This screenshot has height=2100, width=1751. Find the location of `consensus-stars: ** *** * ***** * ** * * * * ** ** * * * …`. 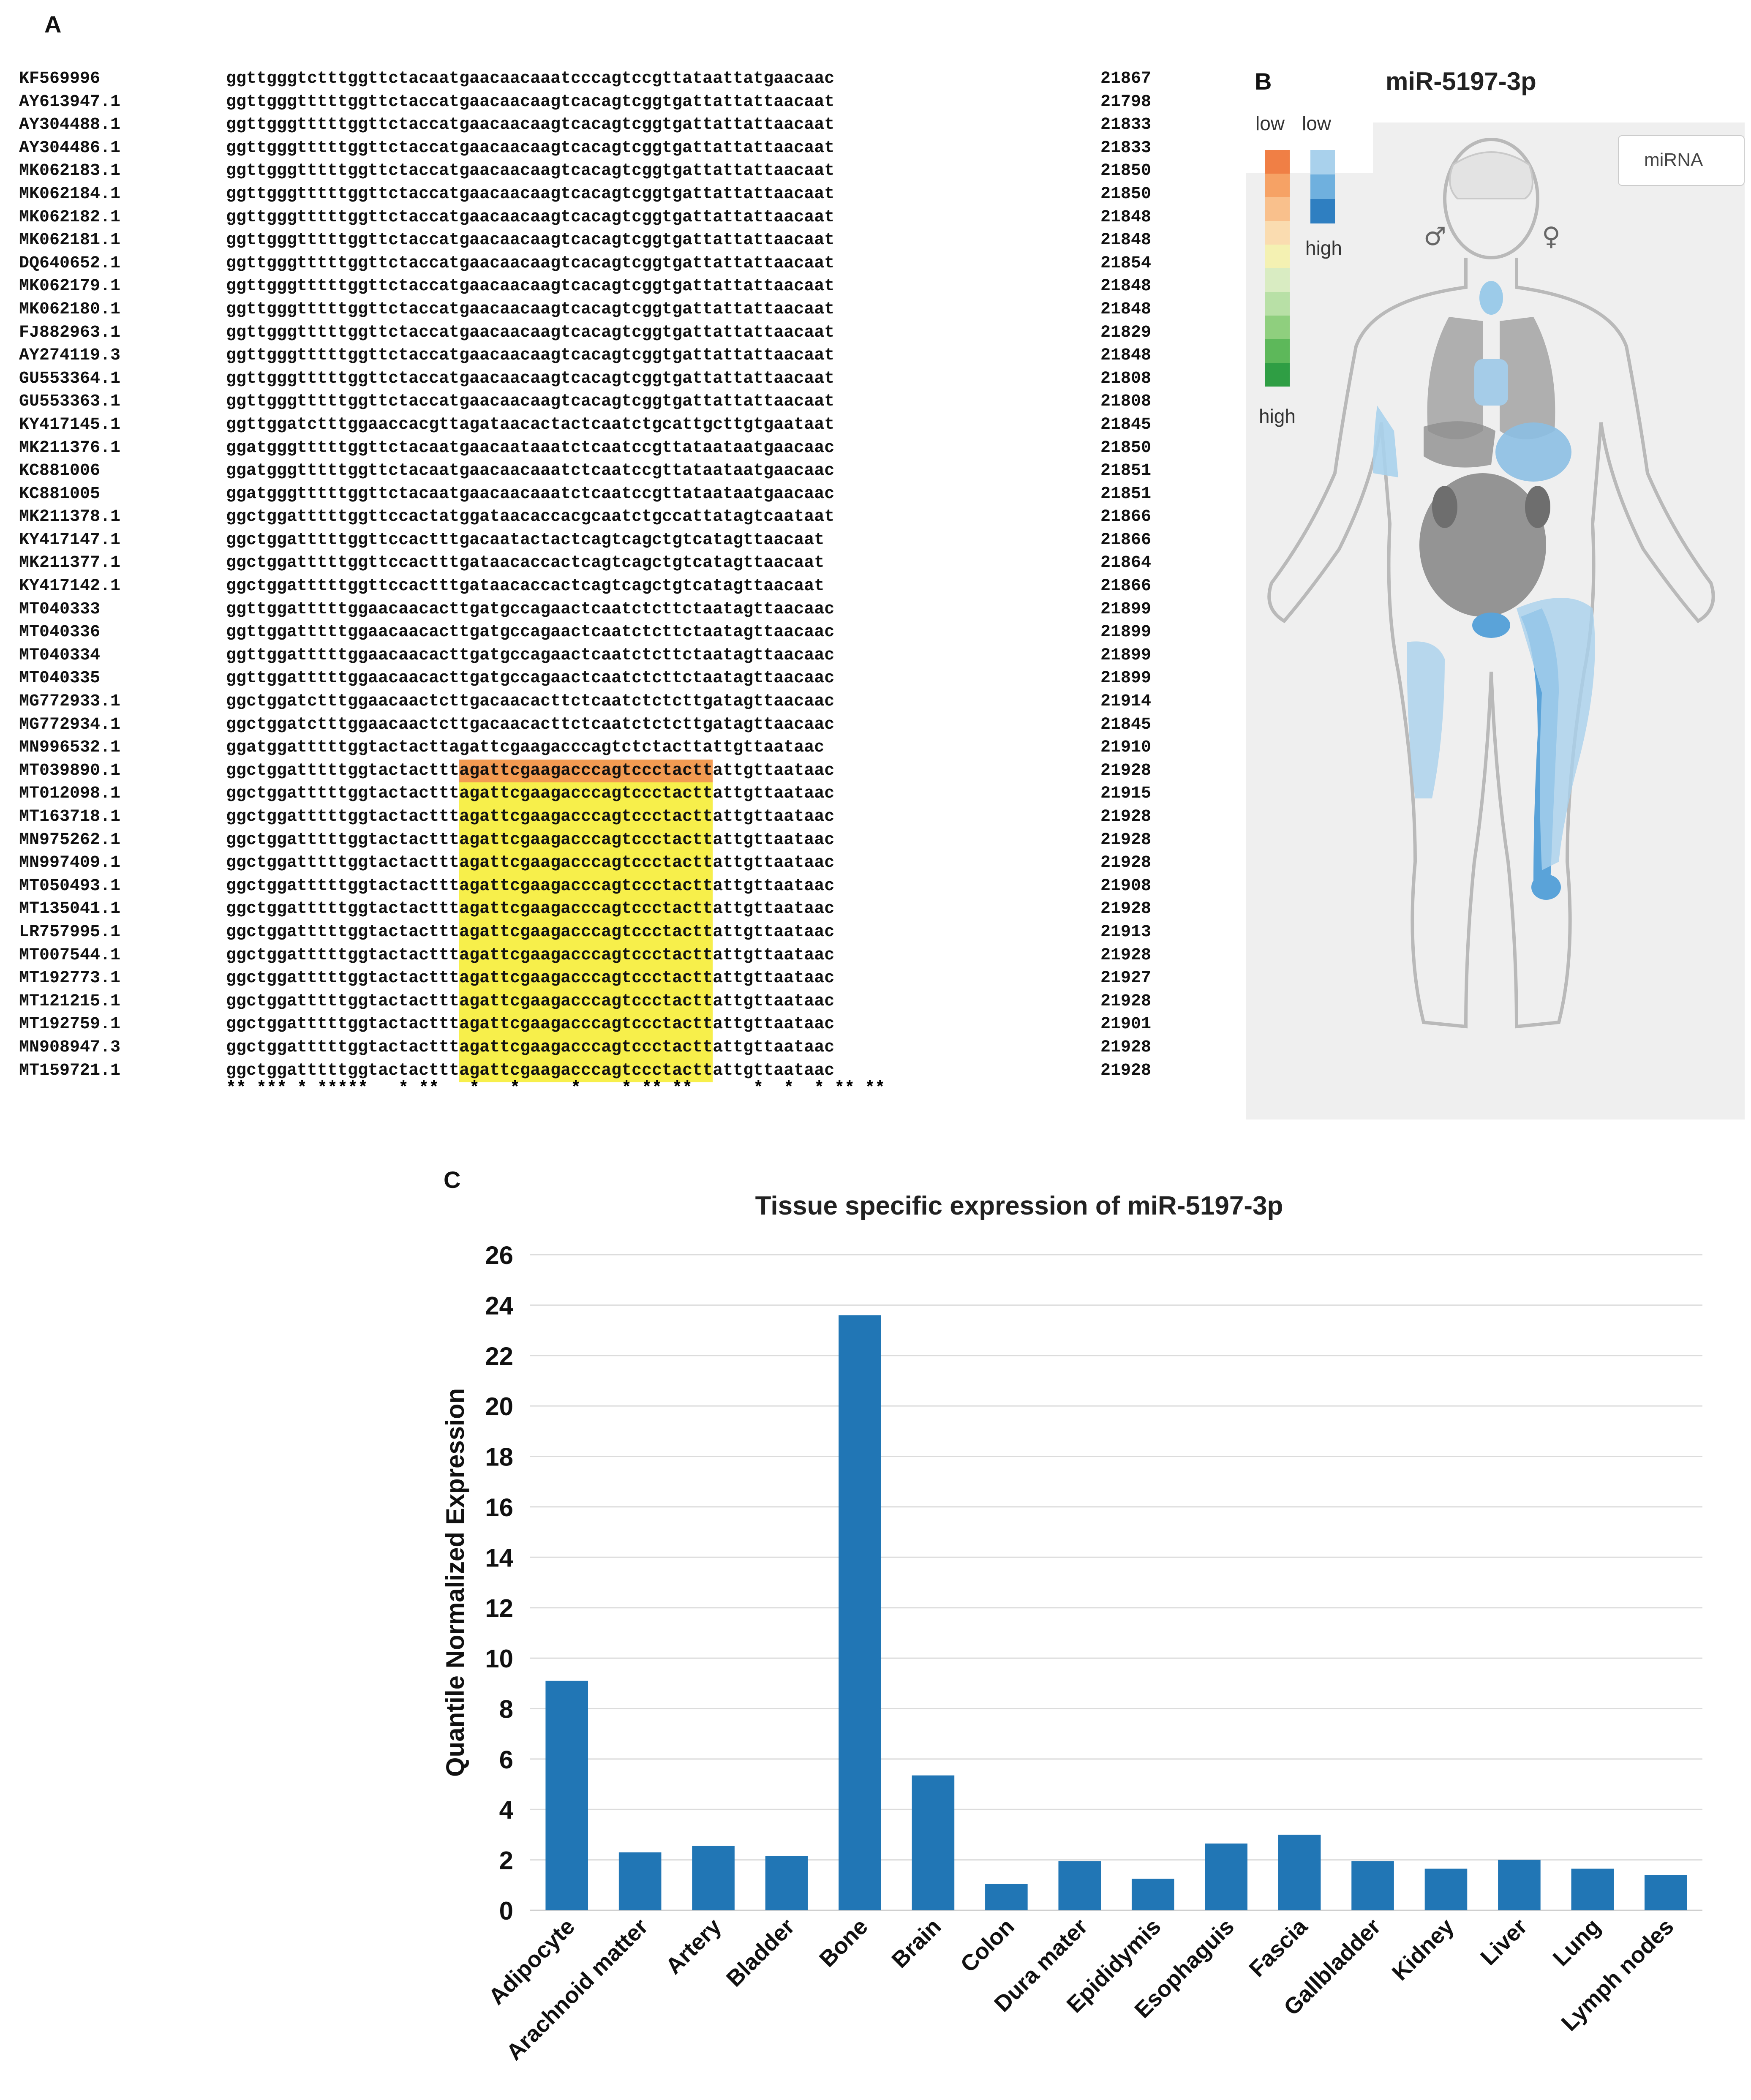

consensus-stars: ** *** * ***** * ** * * * * ** ** * * * … is located at coordinates (555, 1088).